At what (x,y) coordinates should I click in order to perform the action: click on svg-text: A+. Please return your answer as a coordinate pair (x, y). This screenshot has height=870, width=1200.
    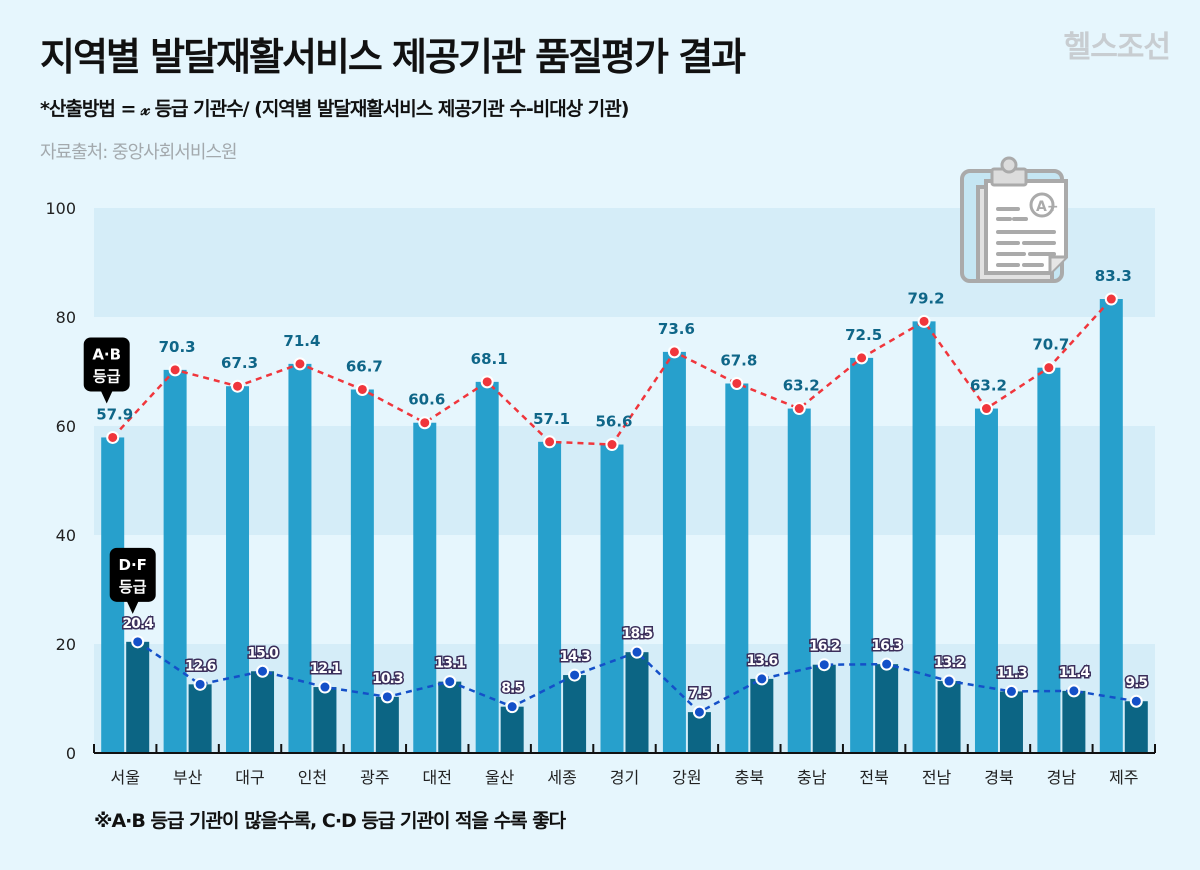
    Looking at the image, I should click on (1047, 207).